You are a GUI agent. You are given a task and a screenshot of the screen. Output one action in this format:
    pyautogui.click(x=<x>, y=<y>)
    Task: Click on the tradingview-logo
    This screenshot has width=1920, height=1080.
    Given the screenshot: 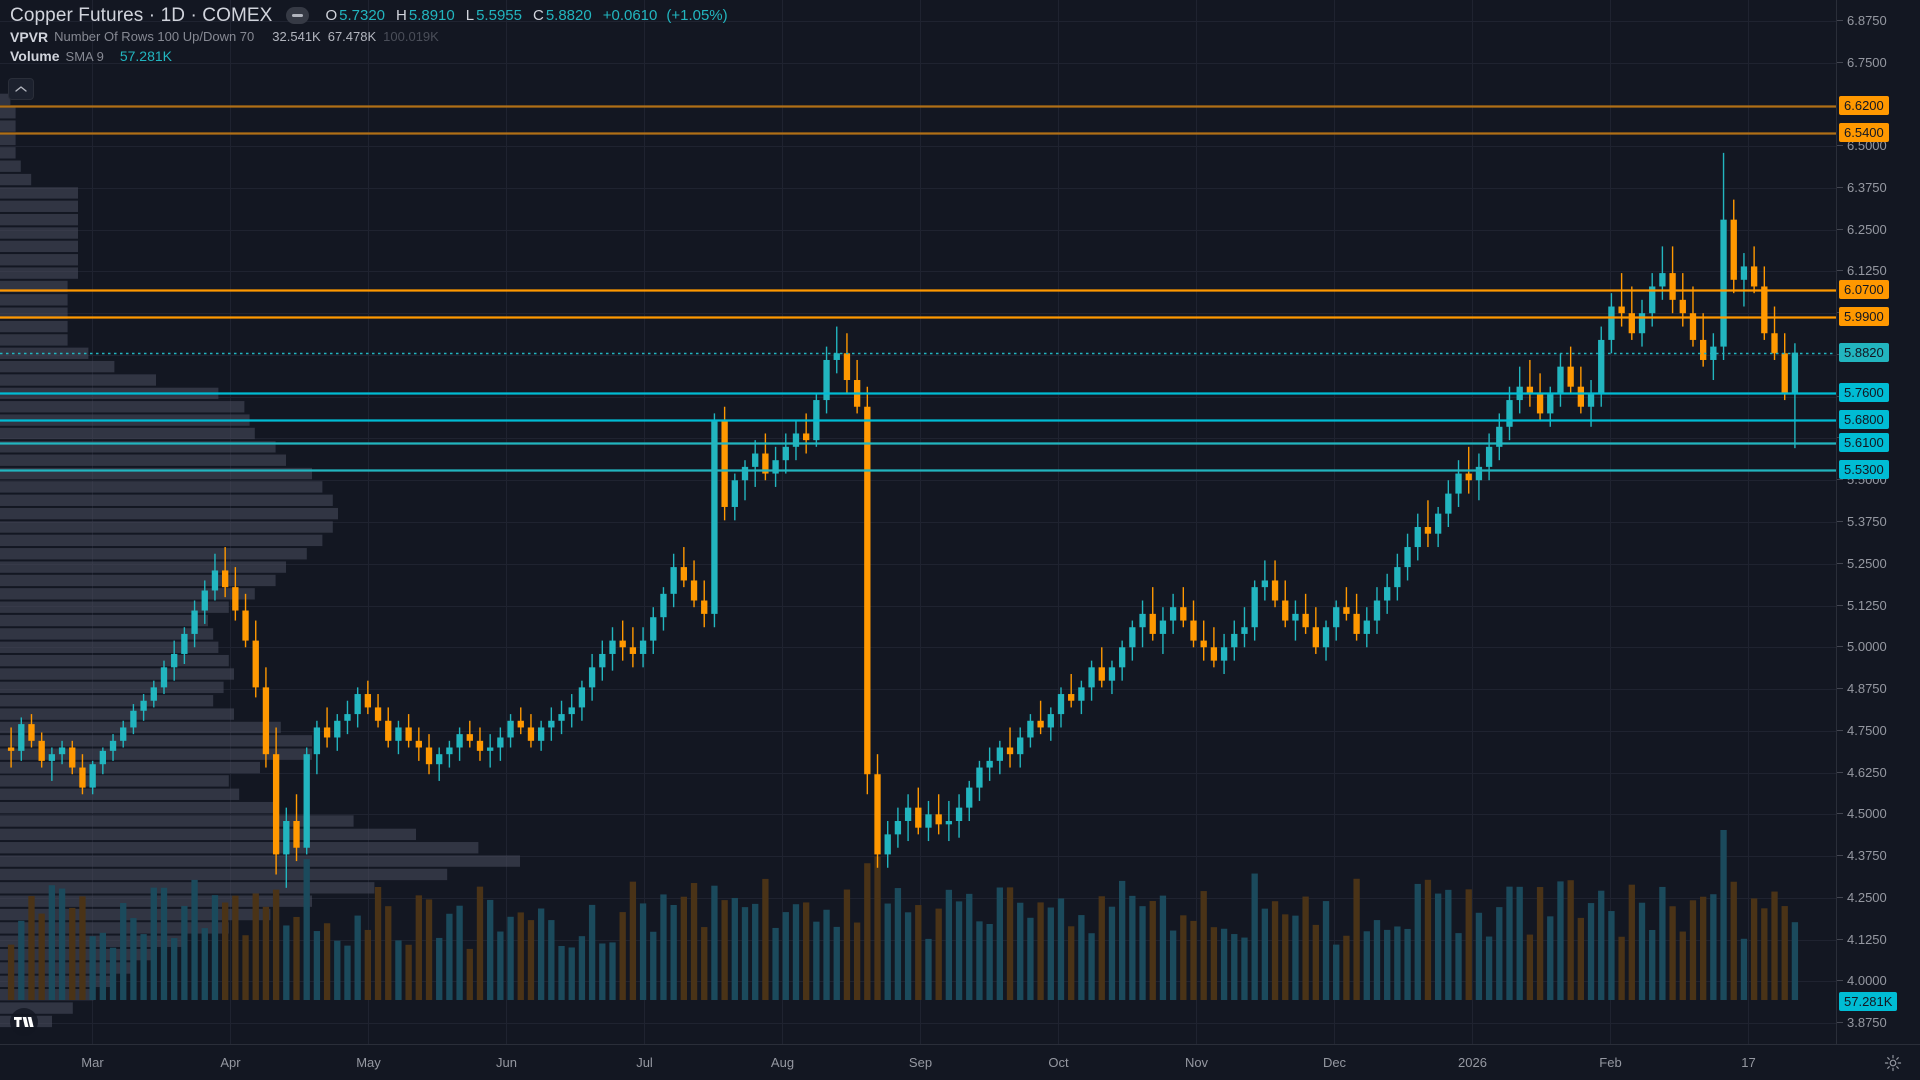 What is the action you would take?
    pyautogui.click(x=24, y=1022)
    